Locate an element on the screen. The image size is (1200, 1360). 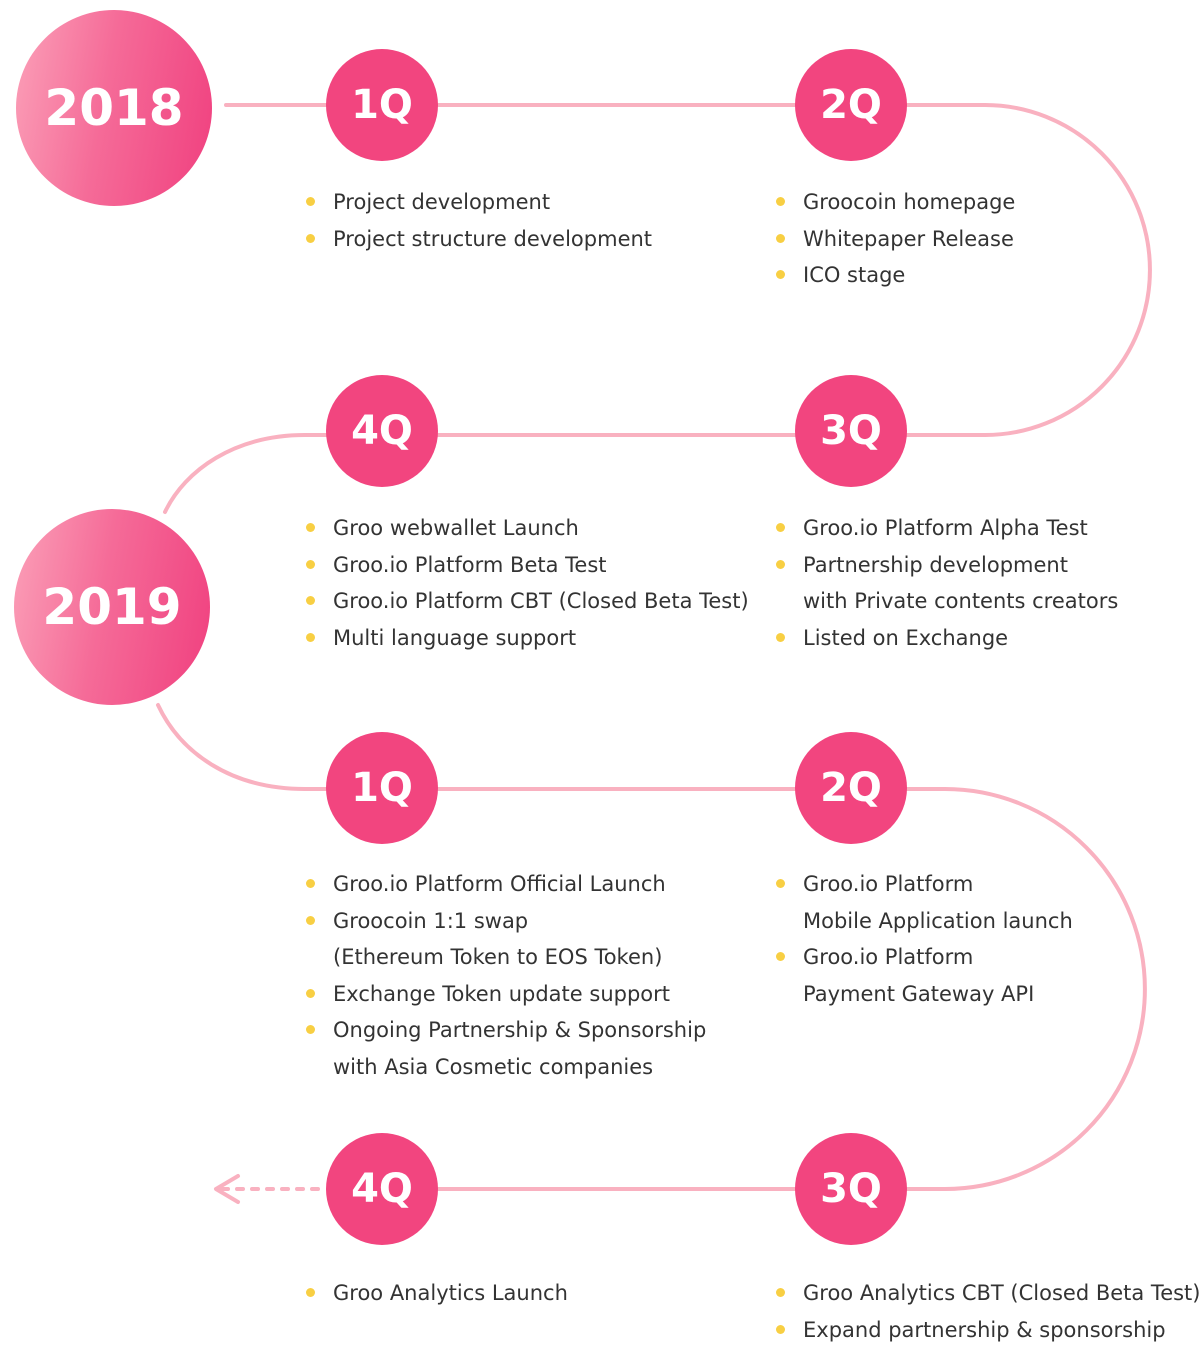
milestone-text: Groo.io Platform Official Launch is located at coordinates (499, 884).